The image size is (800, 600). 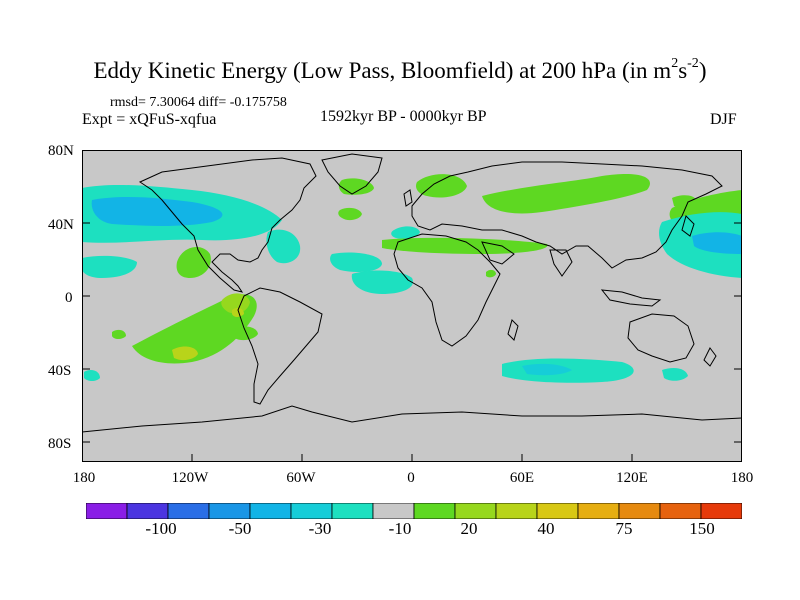 What do you see at coordinates (742, 478) in the screenshot?
I see `lon-tick-180e: 180` at bounding box center [742, 478].